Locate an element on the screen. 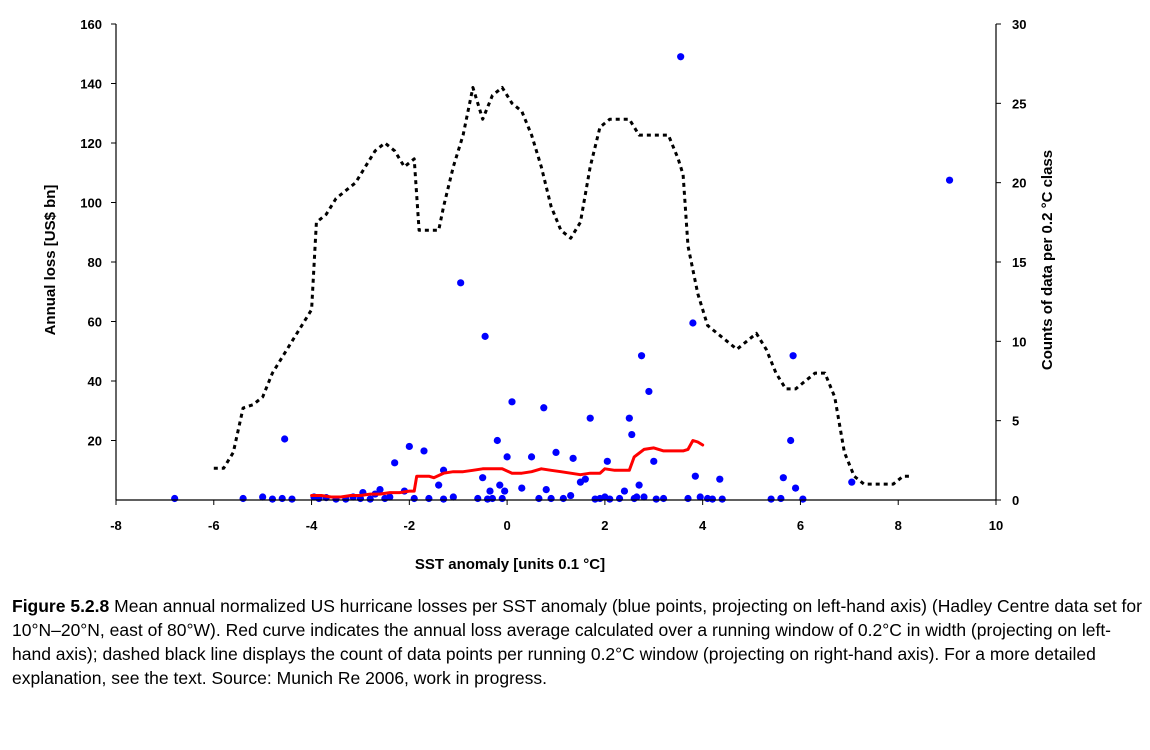 Image resolution: width=1150 pixels, height=750 pixels. y-right-tick-label: 25 is located at coordinates (1019, 103).